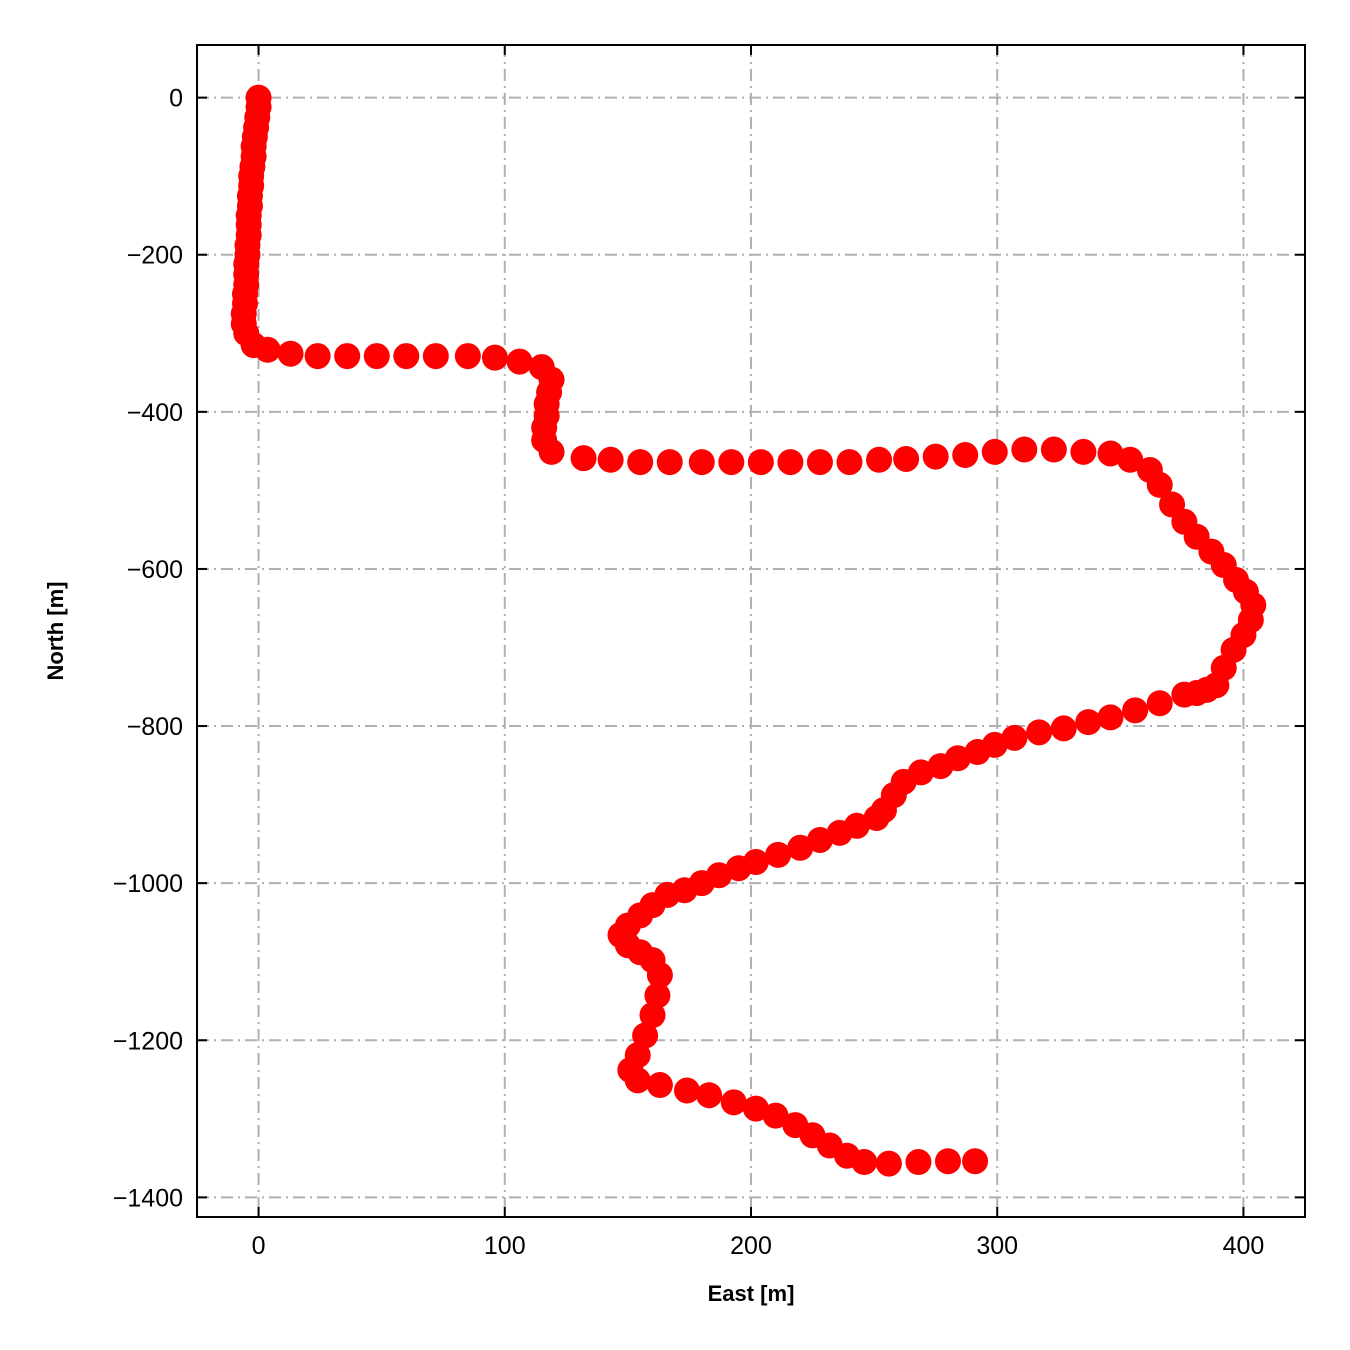 The height and width of the screenshot is (1350, 1350). I want to click on x-tick-label: 400, so click(1244, 1246).